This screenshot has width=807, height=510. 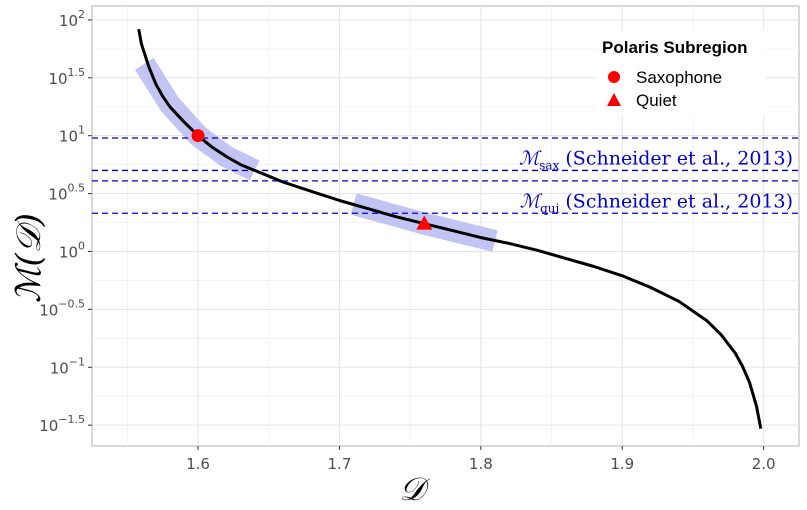 What do you see at coordinates (622, 464) in the screenshot?
I see `x-tick-label: 1.9` at bounding box center [622, 464].